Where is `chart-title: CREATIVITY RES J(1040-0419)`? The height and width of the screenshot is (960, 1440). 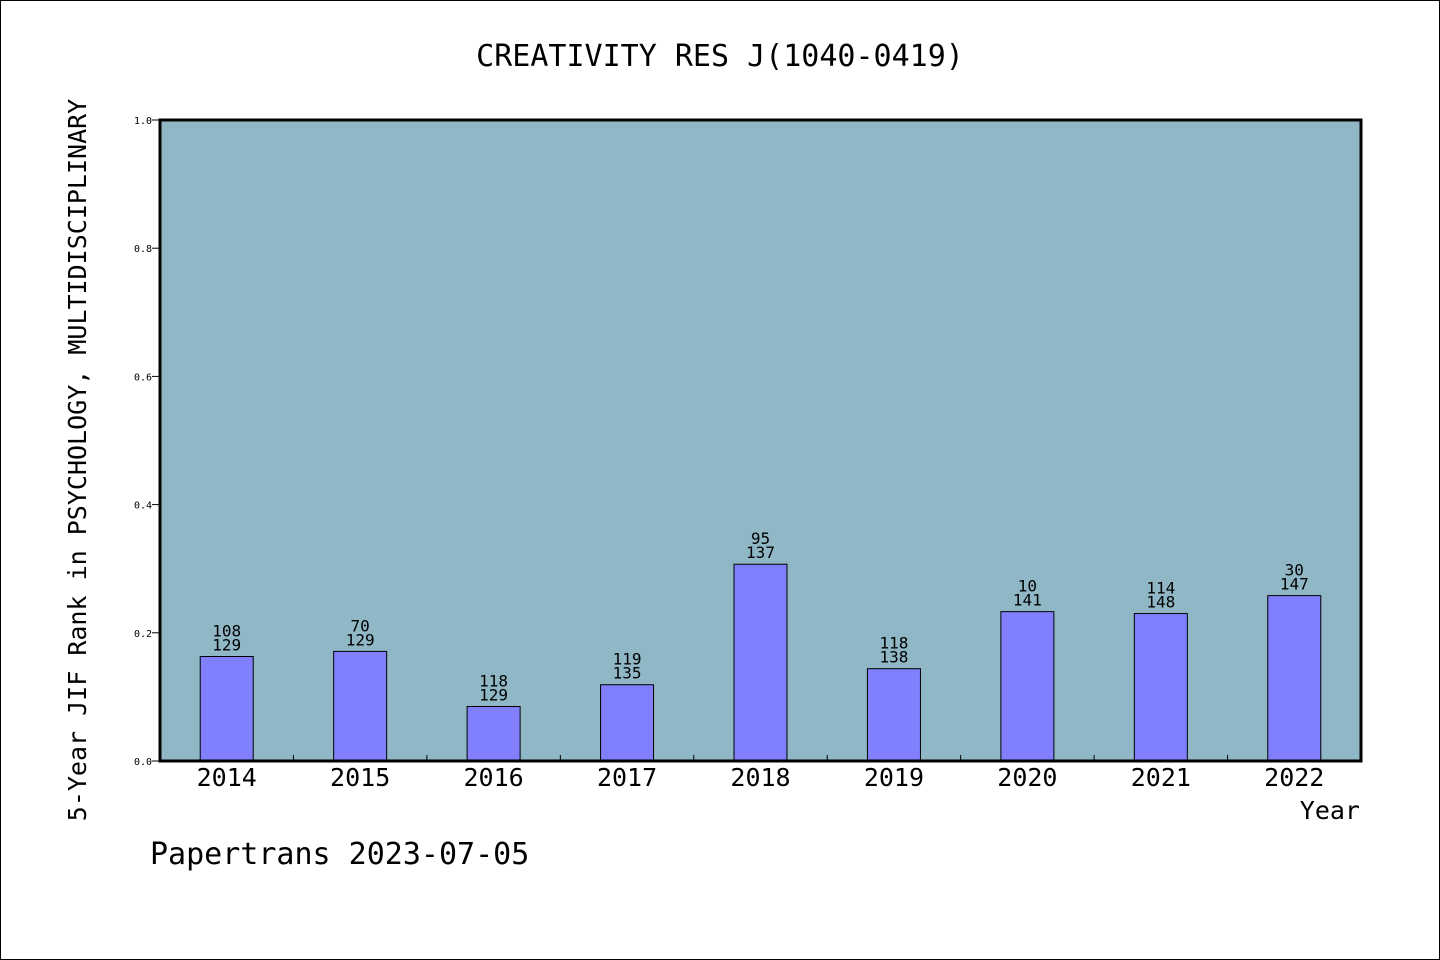
chart-title: CREATIVITY RES J(1040-0419) is located at coordinates (720, 56).